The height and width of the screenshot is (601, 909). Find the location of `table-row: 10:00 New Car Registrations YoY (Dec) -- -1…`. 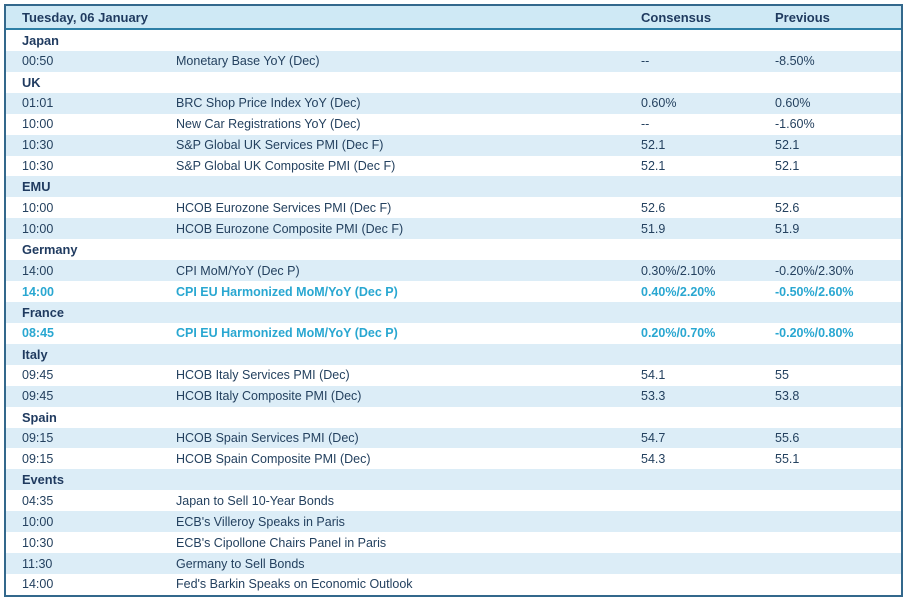

table-row: 10:00 New Car Registrations YoY (Dec) -- -1… is located at coordinates (453, 124).